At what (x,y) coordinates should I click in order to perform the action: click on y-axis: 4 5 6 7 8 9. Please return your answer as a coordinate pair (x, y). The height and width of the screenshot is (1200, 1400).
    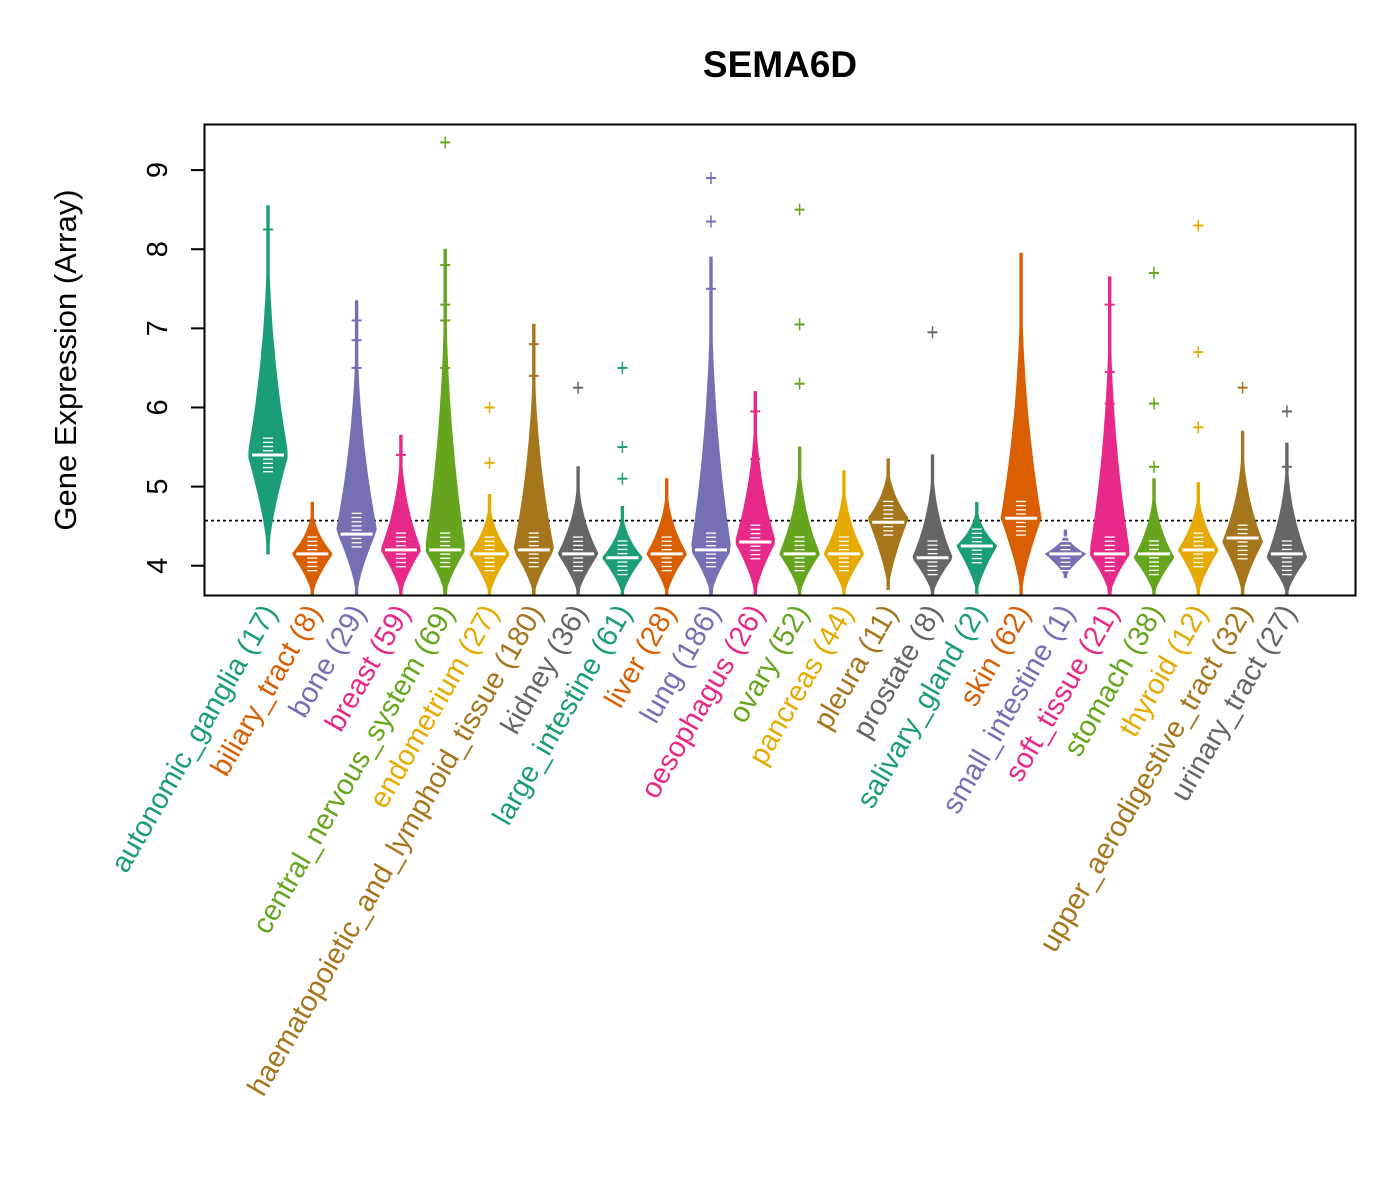
    Looking at the image, I should click on (173, 368).